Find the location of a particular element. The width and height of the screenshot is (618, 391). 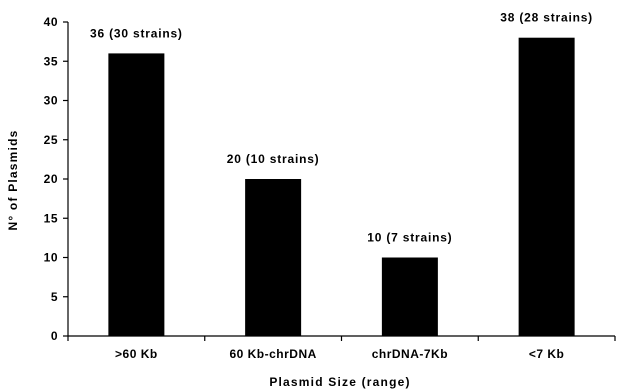

y-axis: 0 5 10 15 20 25 30 35 40 is located at coordinates (56, 179).